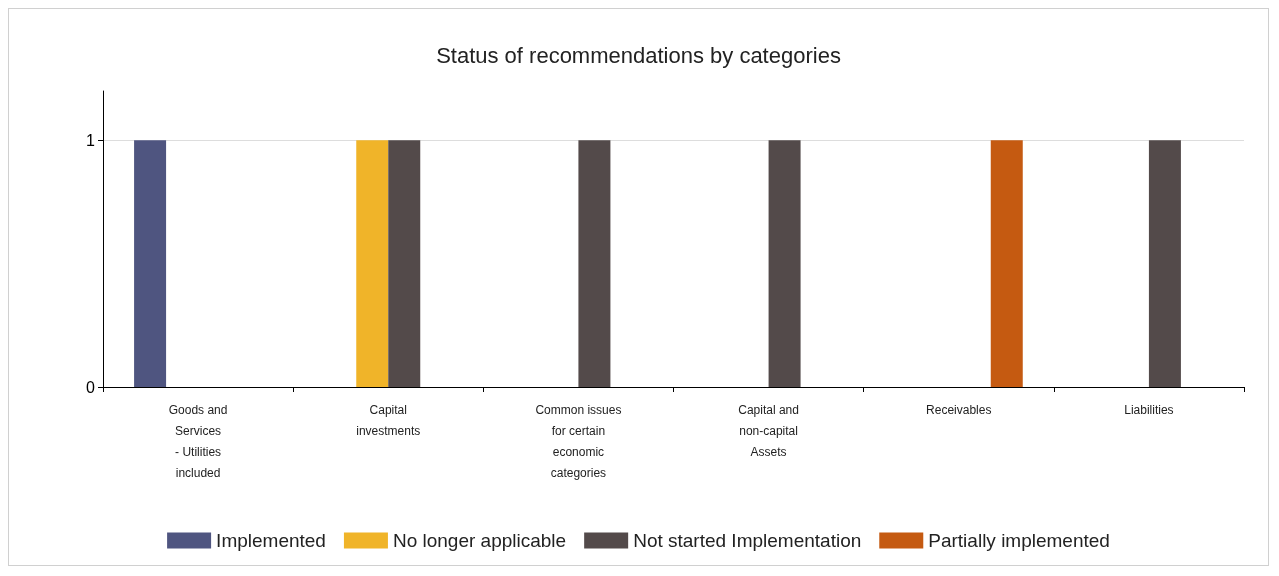  I want to click on y-tick-label: 1, so click(91, 140).